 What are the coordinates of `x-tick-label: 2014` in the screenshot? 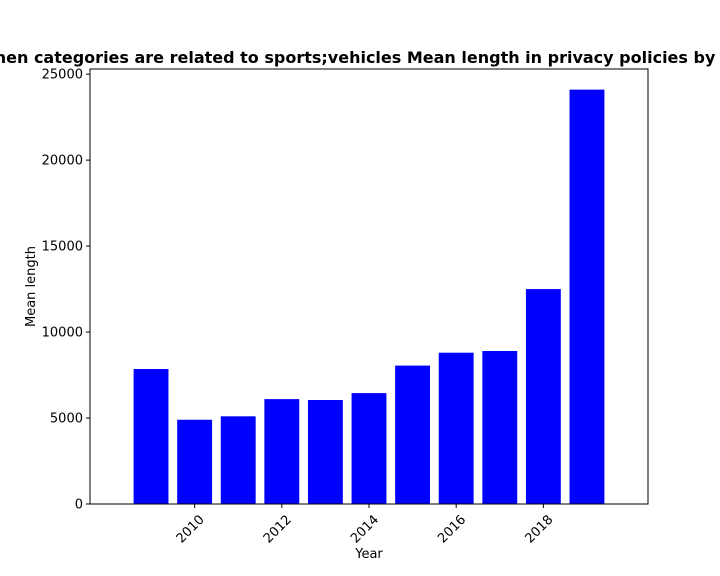 It's located at (365, 529).